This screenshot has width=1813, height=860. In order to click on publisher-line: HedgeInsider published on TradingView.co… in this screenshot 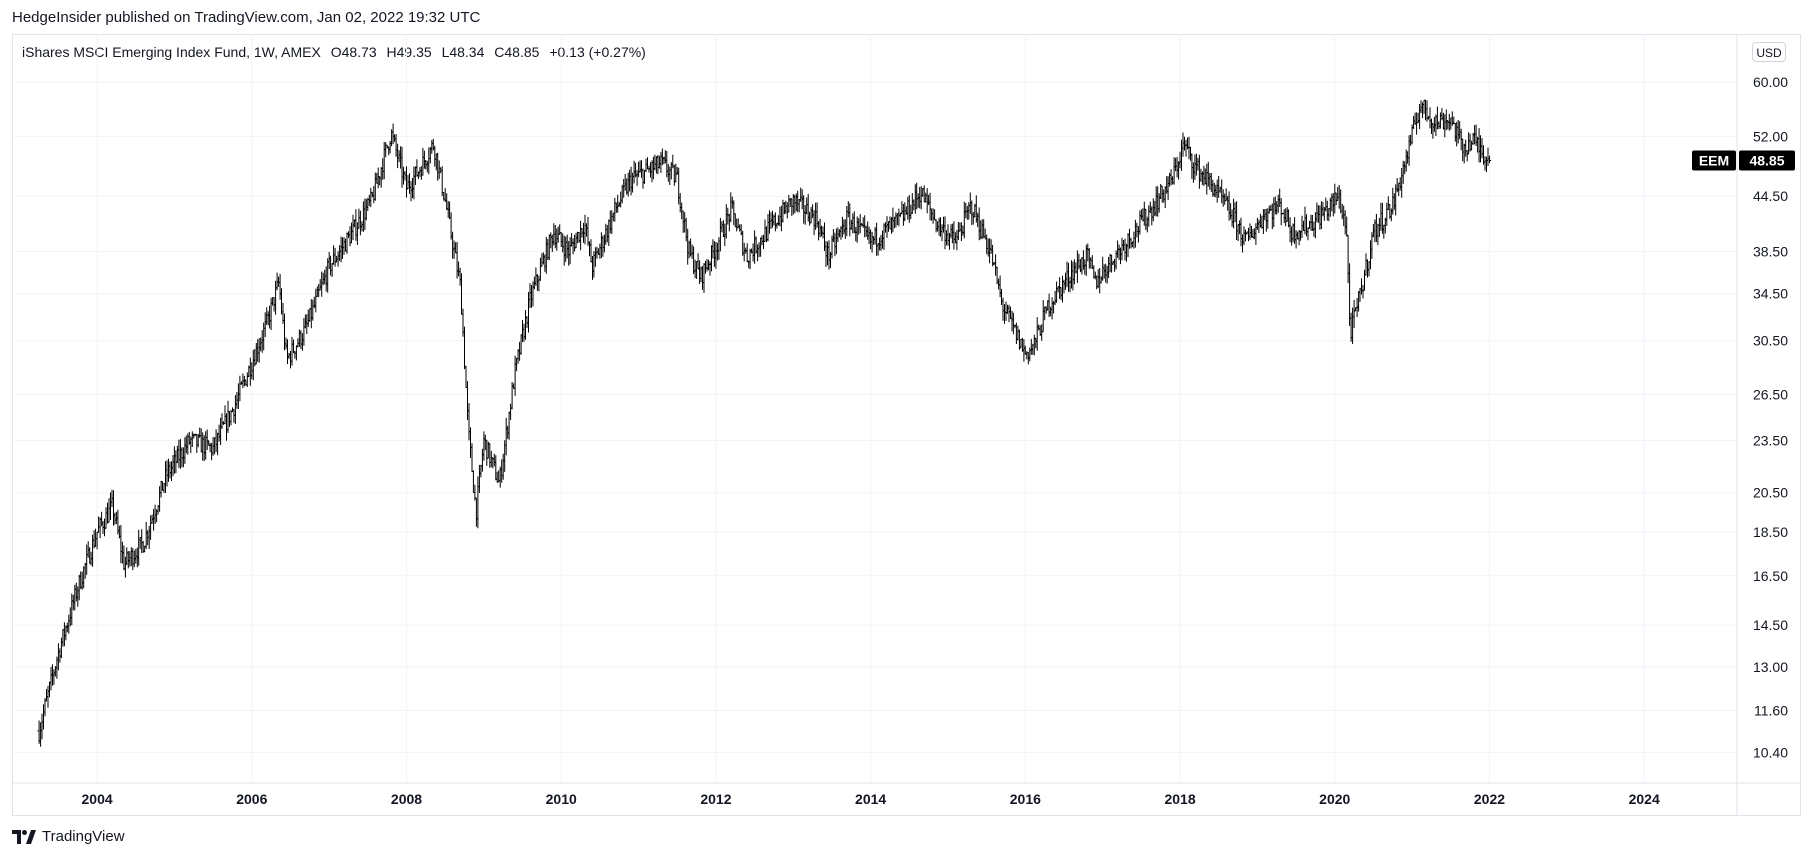, I will do `click(246, 17)`.